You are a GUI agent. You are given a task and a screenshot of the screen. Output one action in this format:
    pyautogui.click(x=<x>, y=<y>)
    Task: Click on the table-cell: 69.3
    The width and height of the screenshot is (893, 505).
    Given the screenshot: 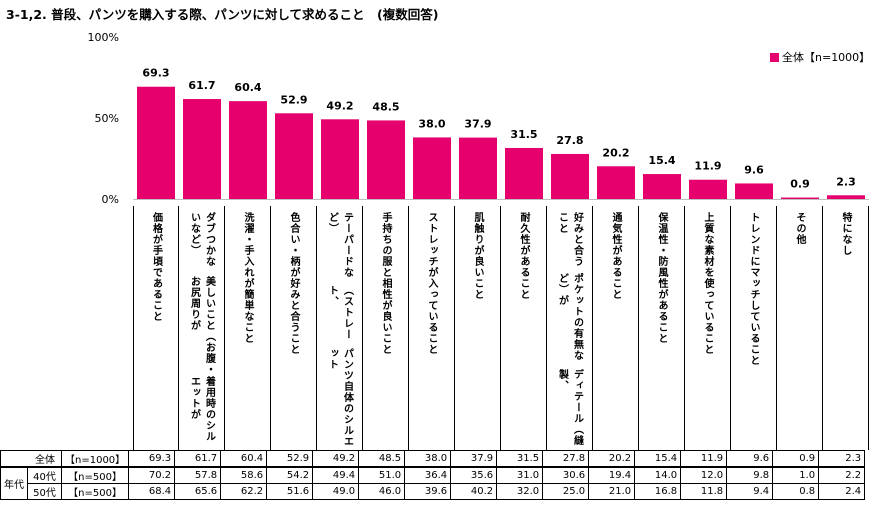 What is the action you would take?
    pyautogui.click(x=152, y=459)
    